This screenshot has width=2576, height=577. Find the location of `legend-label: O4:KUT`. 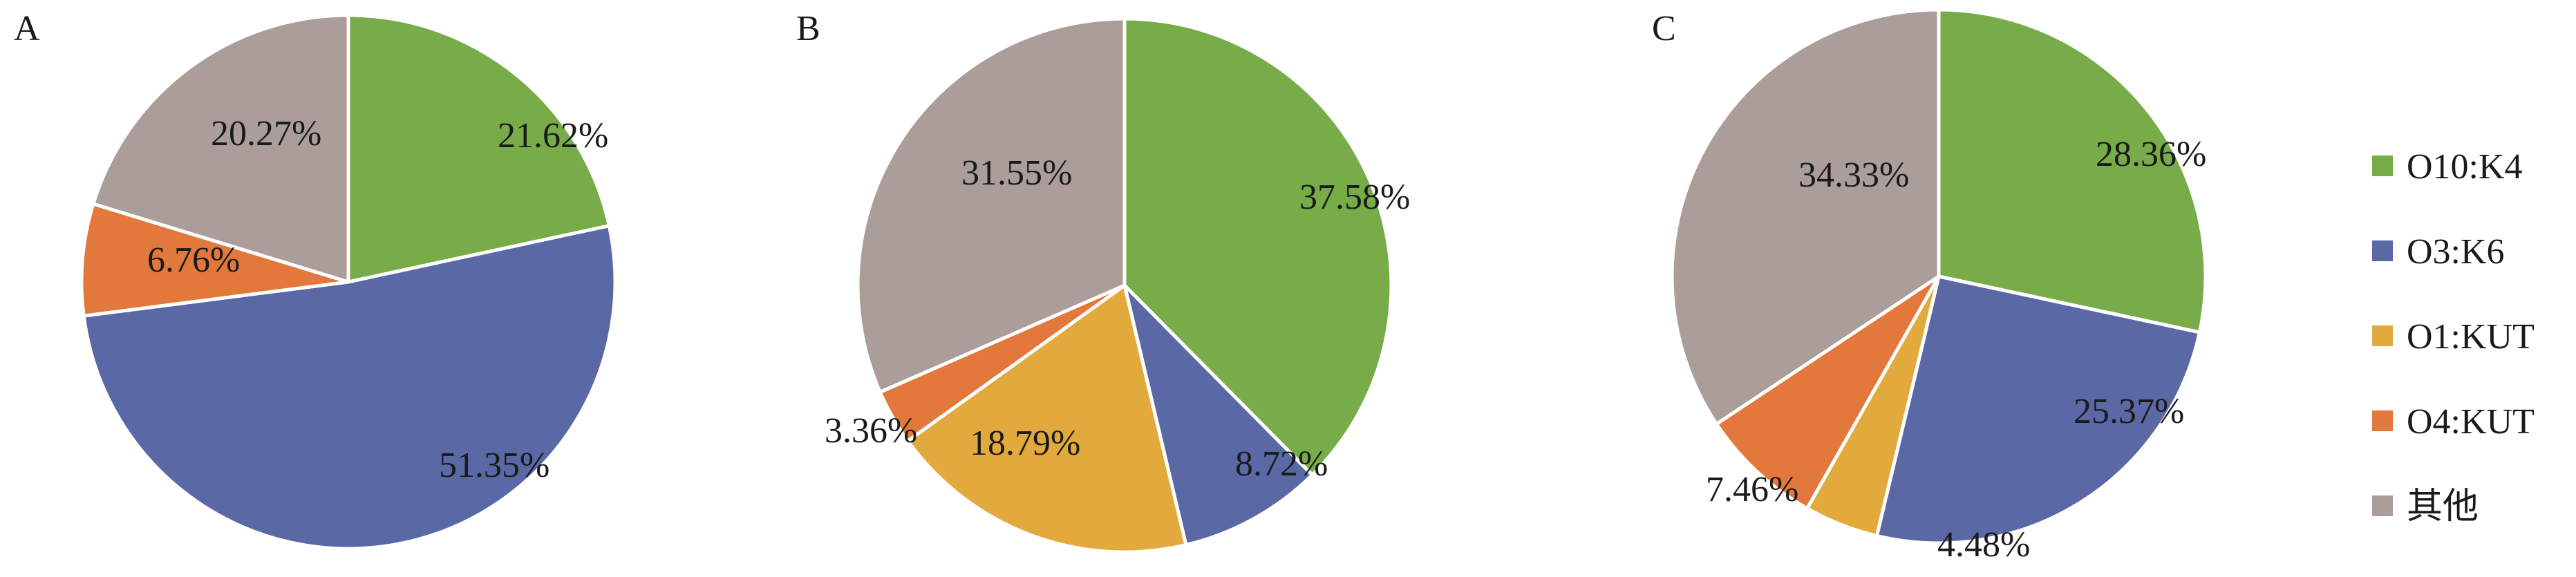

legend-label: O4:KUT is located at coordinates (2471, 422).